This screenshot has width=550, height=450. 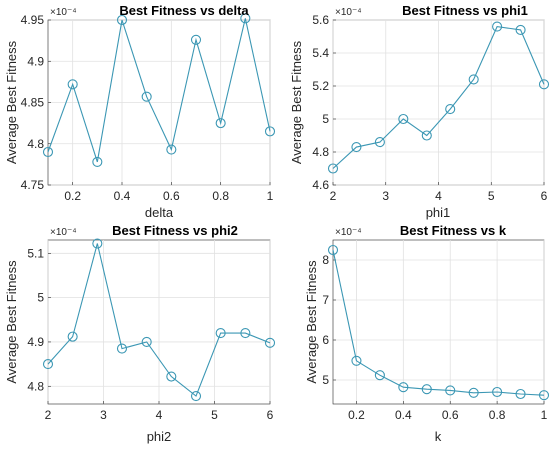 I want to click on chart-title: Best Fitness vs k, so click(x=453, y=230).